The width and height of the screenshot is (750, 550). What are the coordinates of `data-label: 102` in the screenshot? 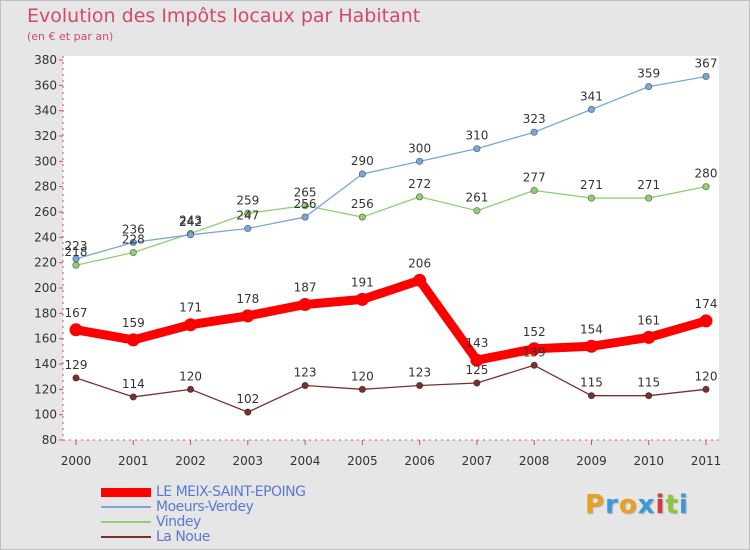 It's located at (247, 399).